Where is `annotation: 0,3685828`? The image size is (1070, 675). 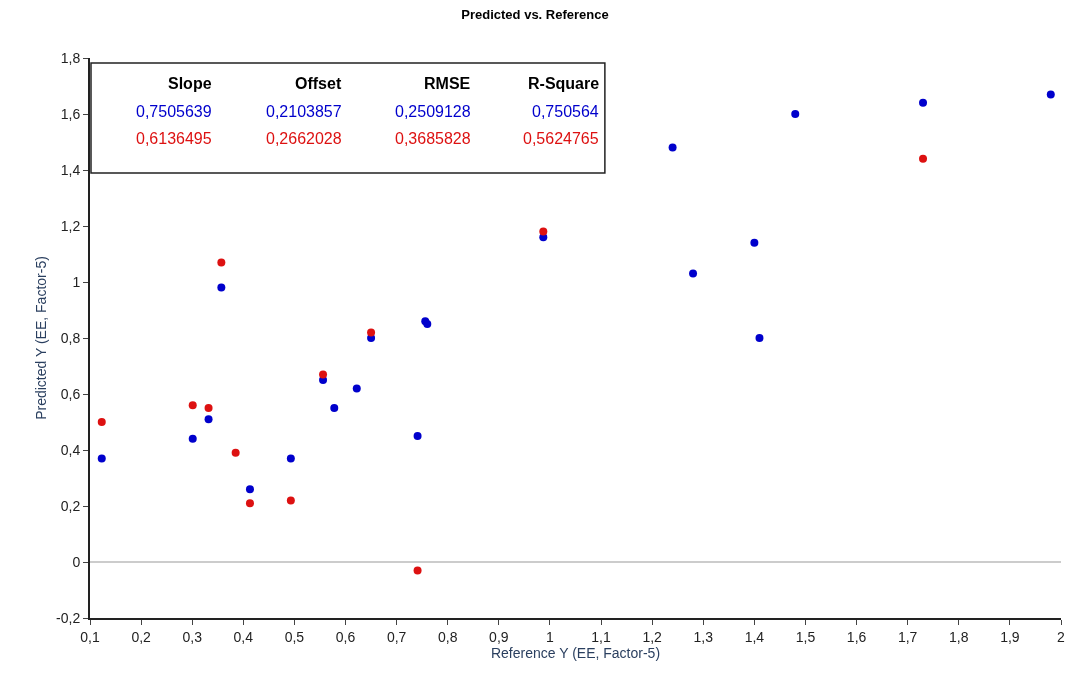
annotation: 0,3685828 is located at coordinates (433, 138).